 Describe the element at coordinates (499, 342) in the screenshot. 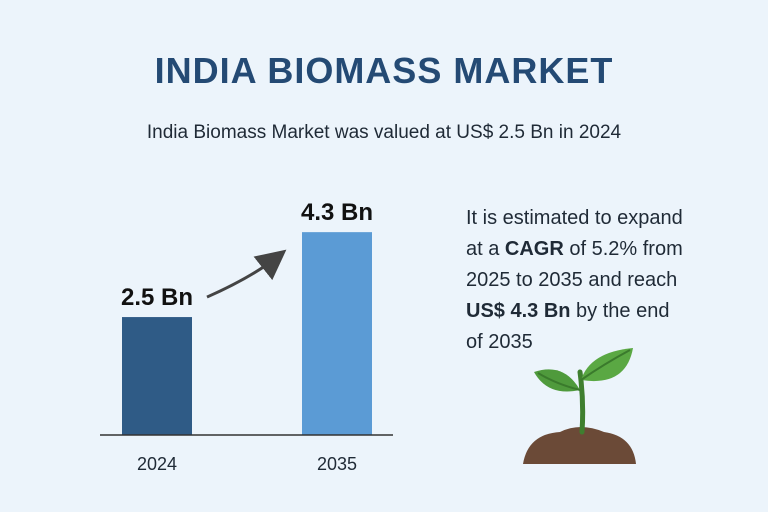

I see `description-line: of 2035` at that location.